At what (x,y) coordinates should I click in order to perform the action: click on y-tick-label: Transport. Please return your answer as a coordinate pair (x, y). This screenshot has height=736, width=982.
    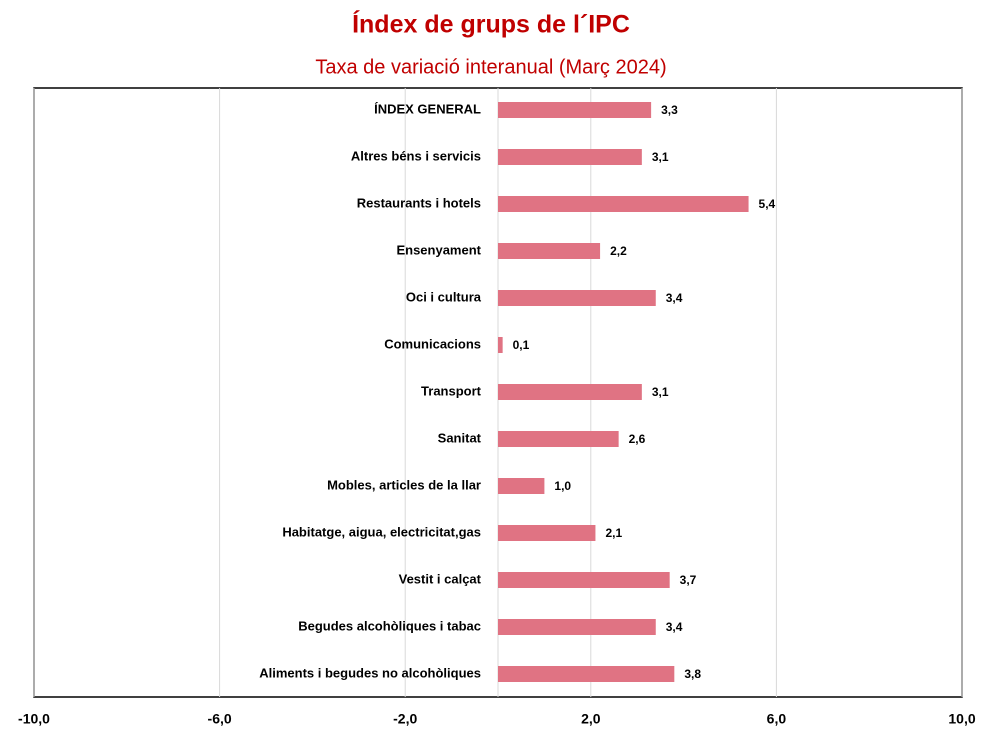
    Looking at the image, I should click on (451, 390).